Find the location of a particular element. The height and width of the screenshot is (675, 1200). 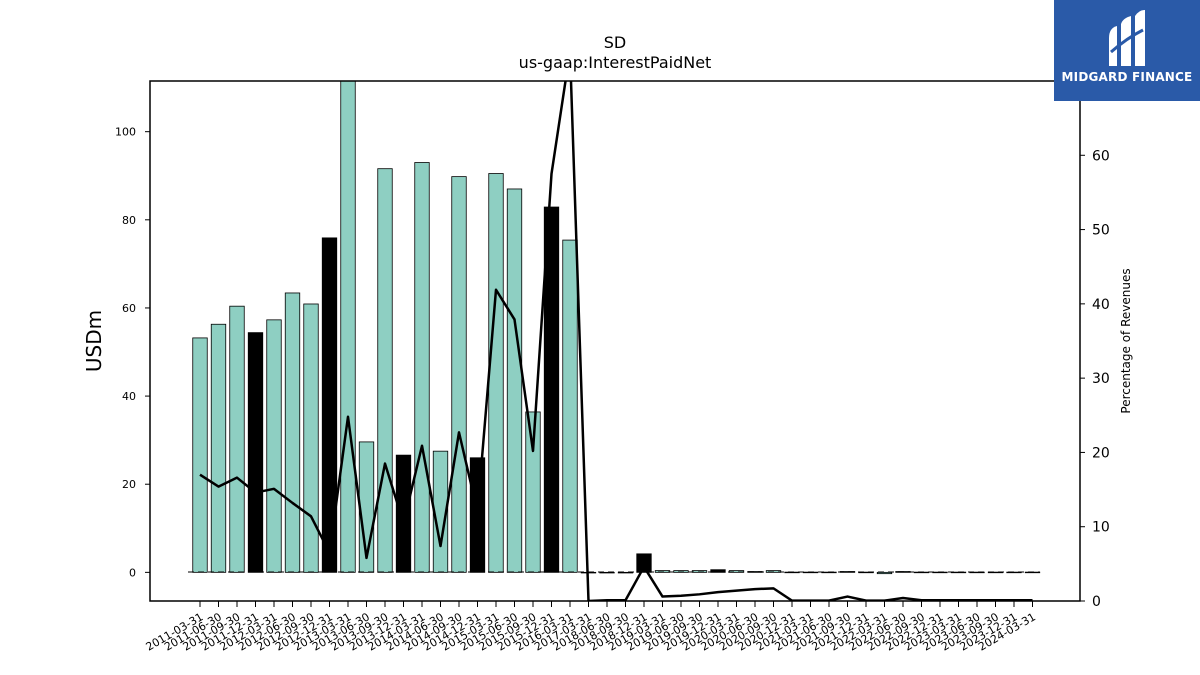

y2-tick-label: 60 is located at coordinates (1101, 156).